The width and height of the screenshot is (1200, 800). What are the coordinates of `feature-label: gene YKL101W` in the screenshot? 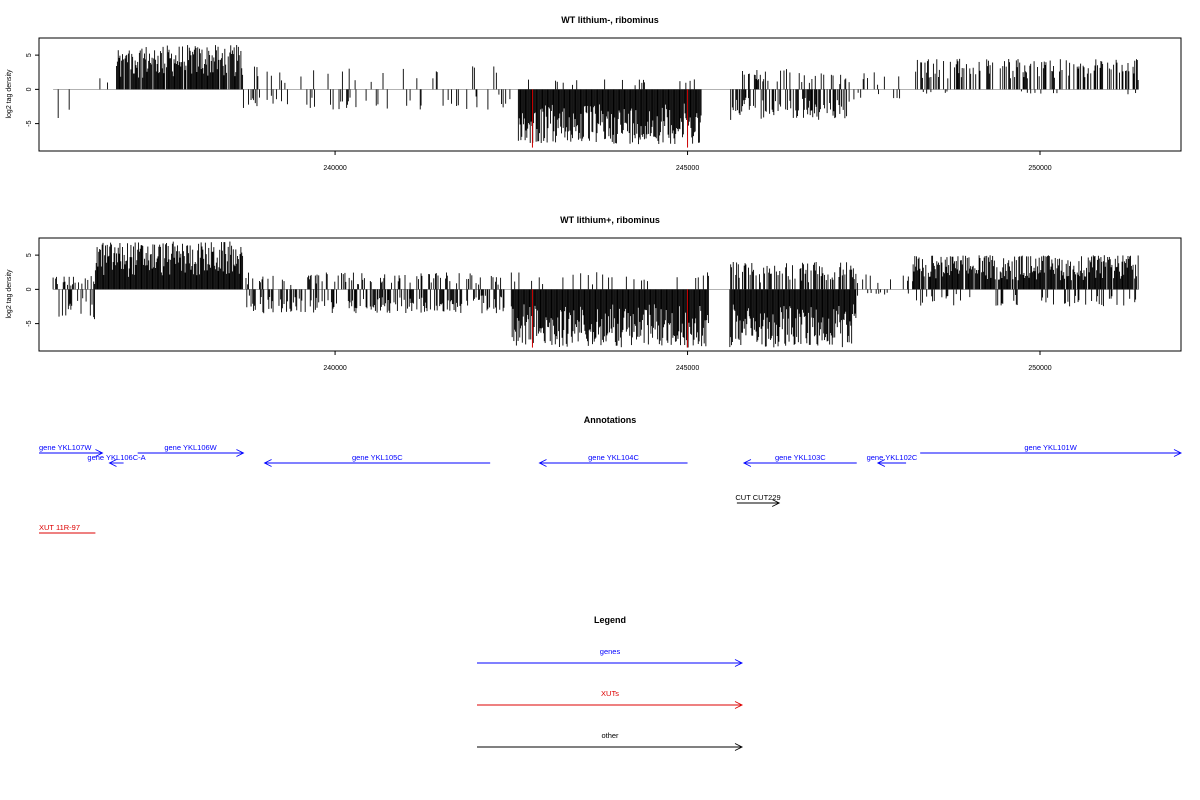 It's located at (1050, 447).